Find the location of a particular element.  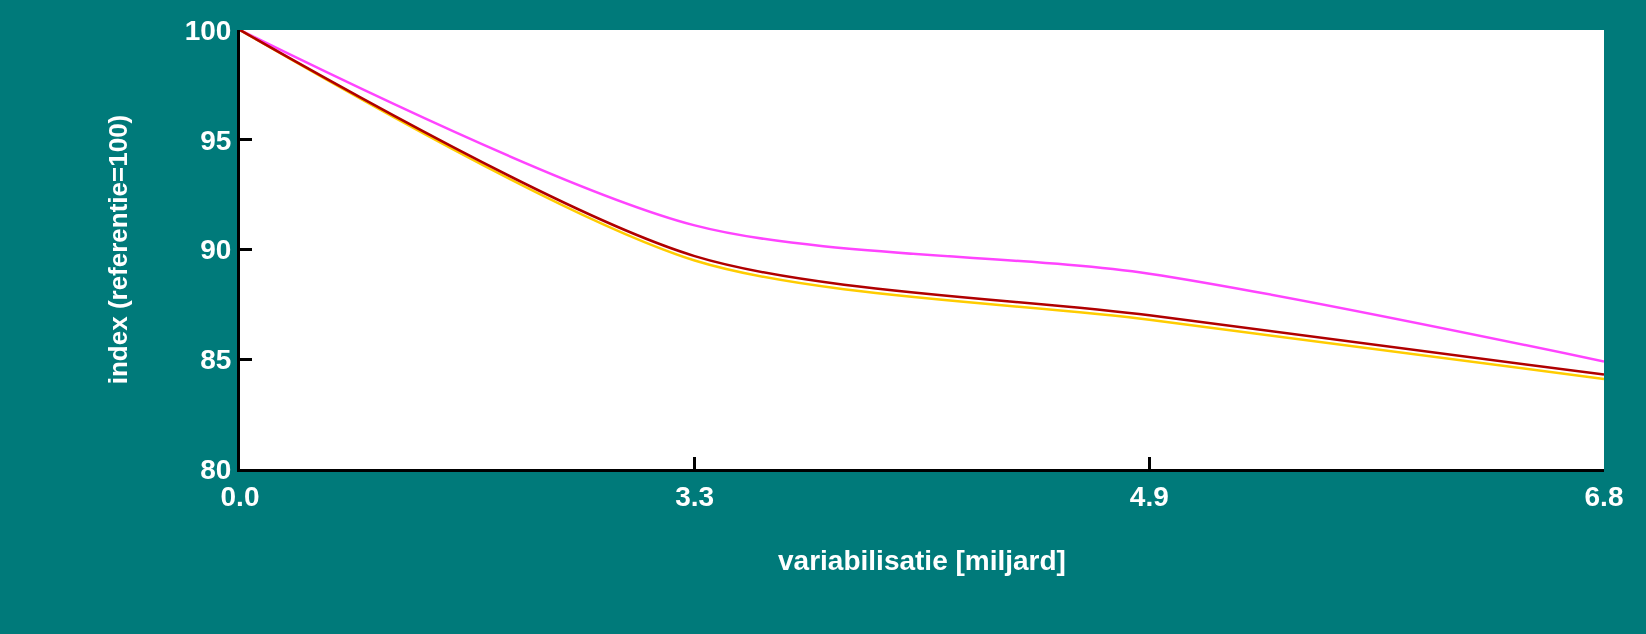

y-tick-label: 90 is located at coordinates (216, 250).